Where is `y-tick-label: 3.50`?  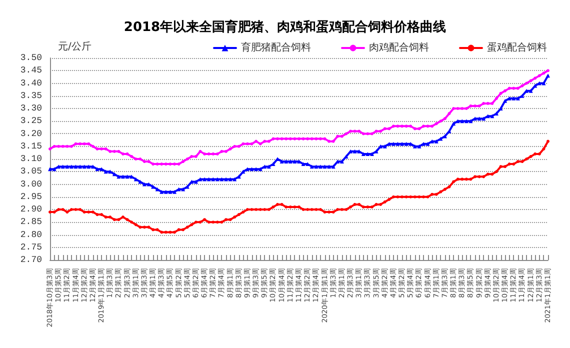
y-tick-label: 3.50 is located at coordinates (31, 58).